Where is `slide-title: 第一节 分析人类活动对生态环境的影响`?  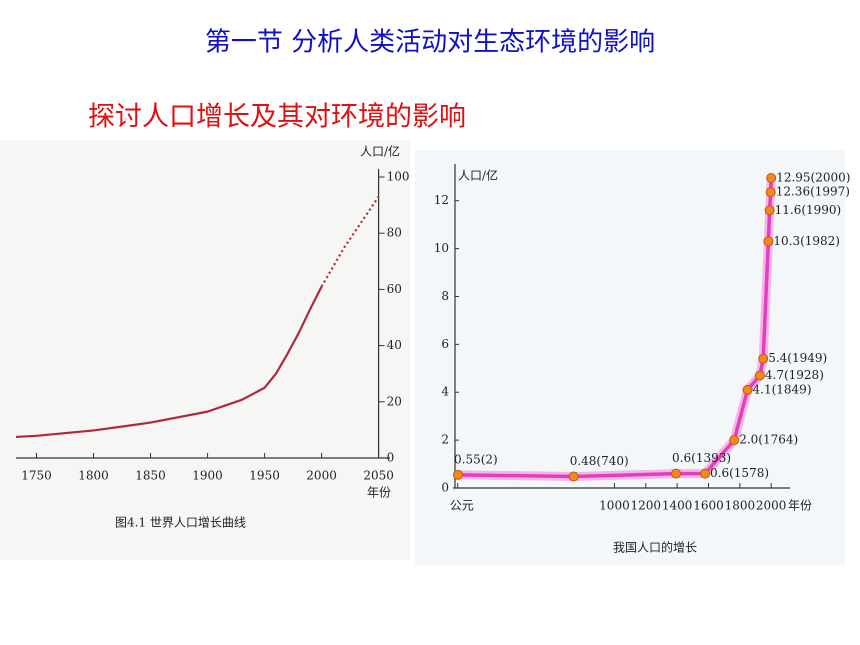 slide-title: 第一节 分析人类活动对生态环境的影响 is located at coordinates (430, 43).